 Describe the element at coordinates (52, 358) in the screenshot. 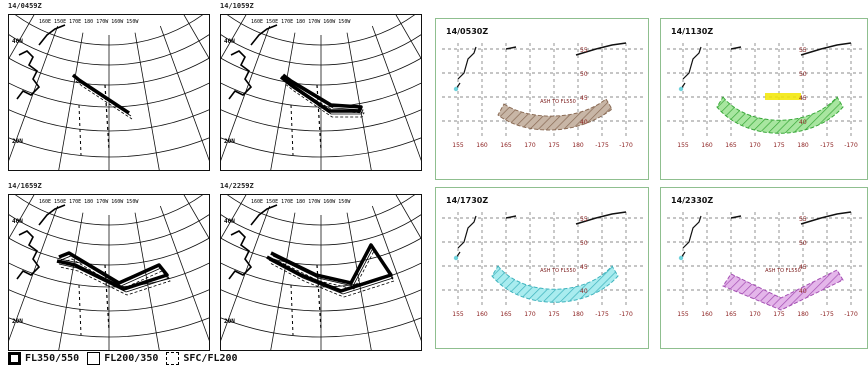

I see `legend-label: FL350/550` at that location.